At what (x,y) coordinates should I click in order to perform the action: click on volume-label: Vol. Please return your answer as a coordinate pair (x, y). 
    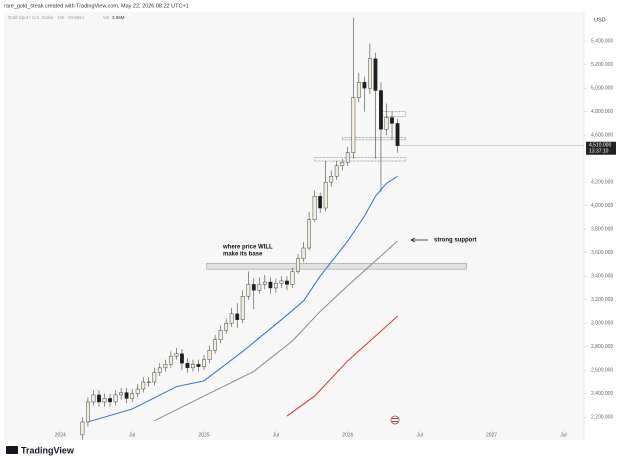
    Looking at the image, I should click on (106, 17).